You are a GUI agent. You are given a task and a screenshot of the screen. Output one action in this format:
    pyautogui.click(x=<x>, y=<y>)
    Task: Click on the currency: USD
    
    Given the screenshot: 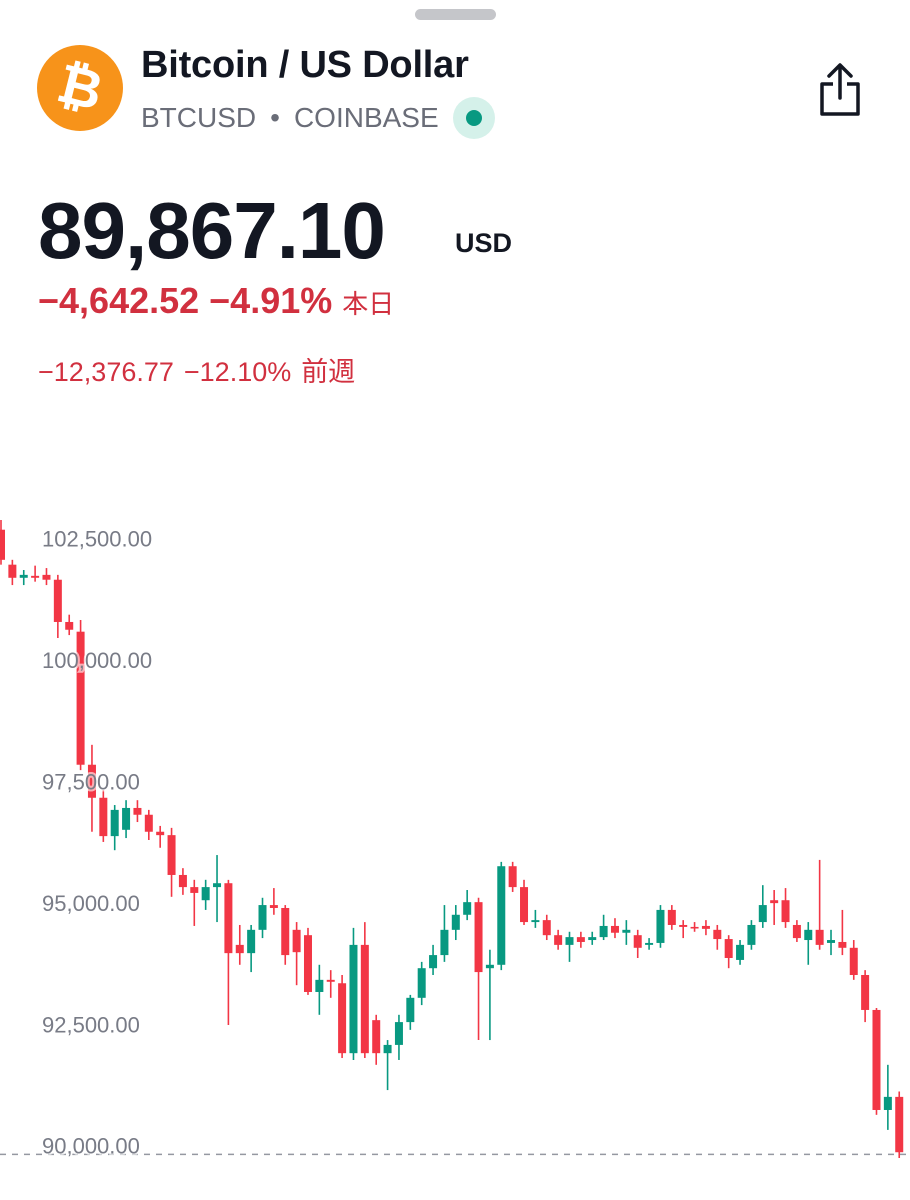 What is the action you would take?
    pyautogui.click(x=484, y=243)
    